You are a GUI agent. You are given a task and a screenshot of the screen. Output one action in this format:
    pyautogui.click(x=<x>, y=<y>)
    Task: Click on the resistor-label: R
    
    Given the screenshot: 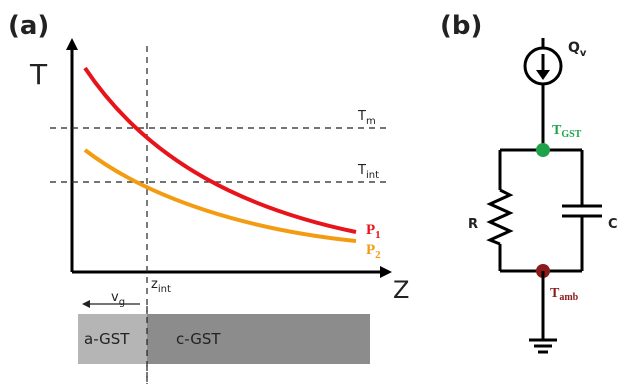 What is the action you would take?
    pyautogui.click(x=473, y=224)
    